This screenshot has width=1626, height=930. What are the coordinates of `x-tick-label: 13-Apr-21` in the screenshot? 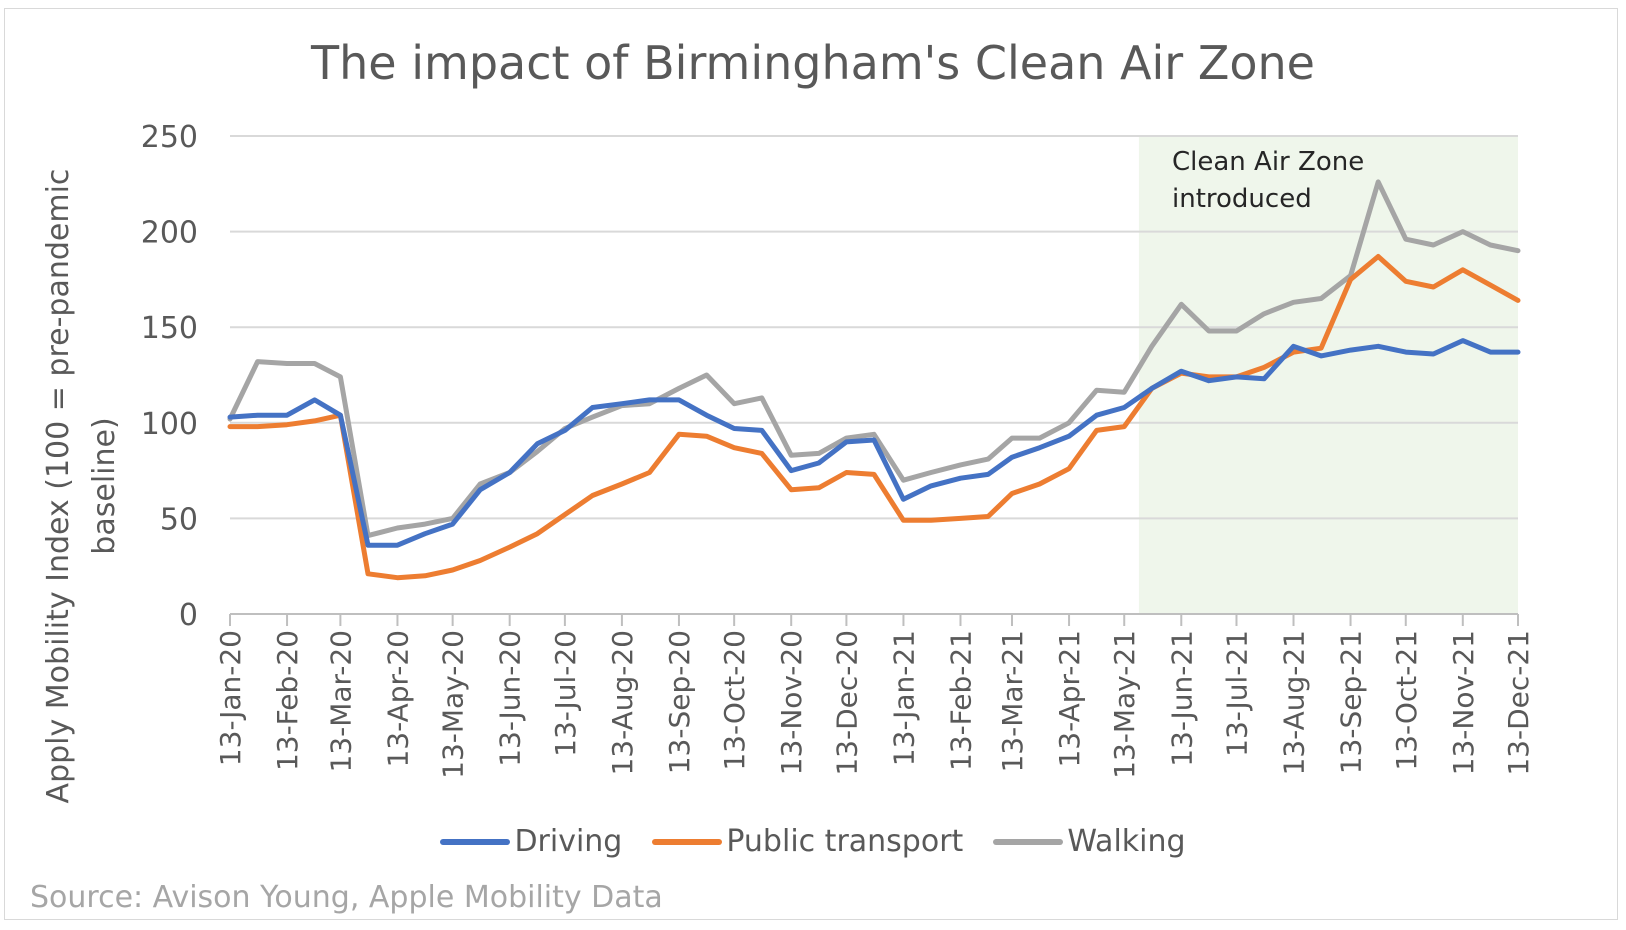 It's located at (1069, 699).